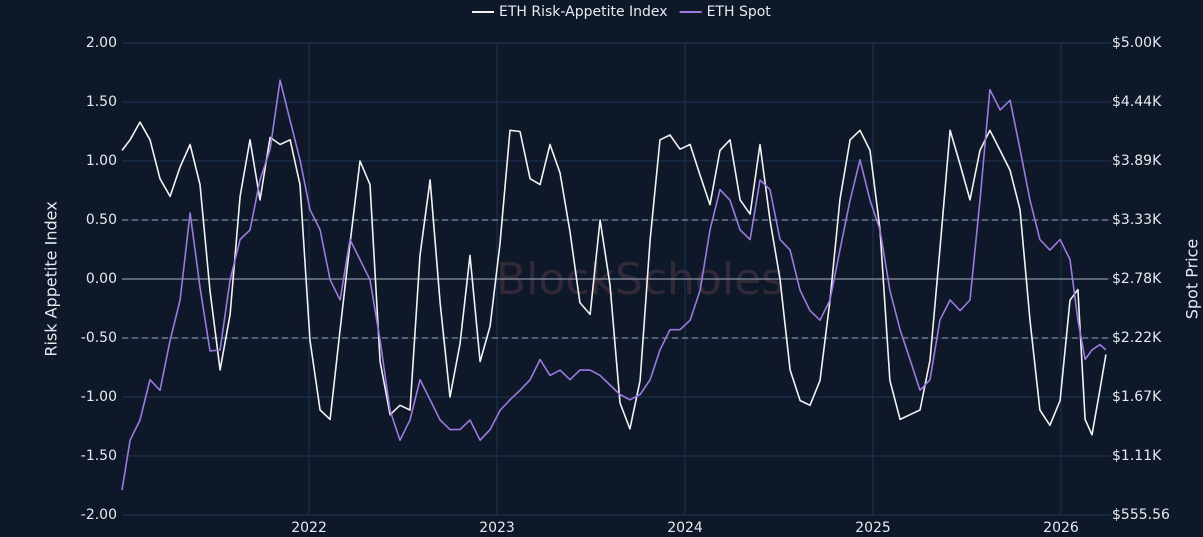 Image resolution: width=1203 pixels, height=537 pixels. Describe the element at coordinates (99, 456) in the screenshot. I see `y-tick-label: -1.50` at that location.